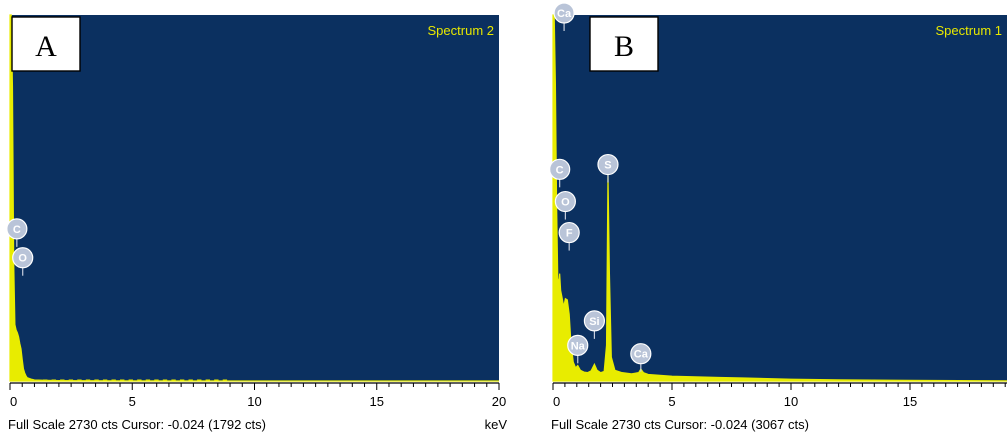 The height and width of the screenshot is (435, 1007). I want to click on x-unit-label: keV, so click(496, 424).